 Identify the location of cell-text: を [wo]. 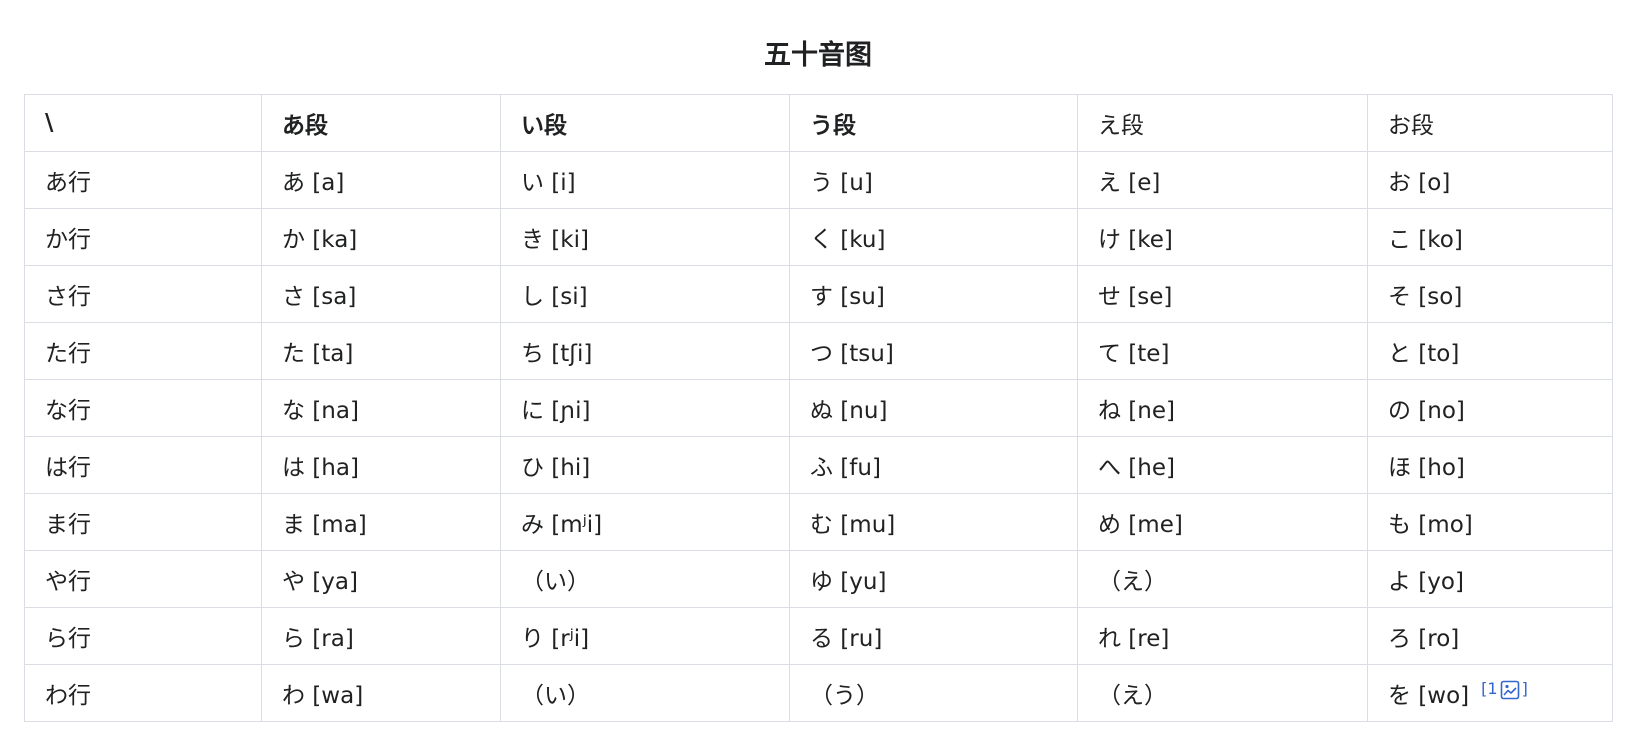
(1428, 696).